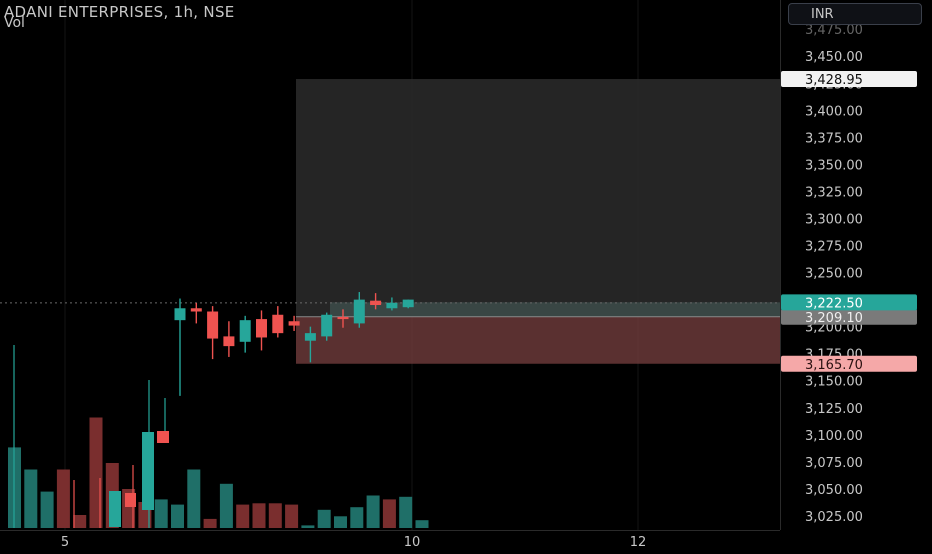  I want to click on target-price-label-bg, so click(849, 79).